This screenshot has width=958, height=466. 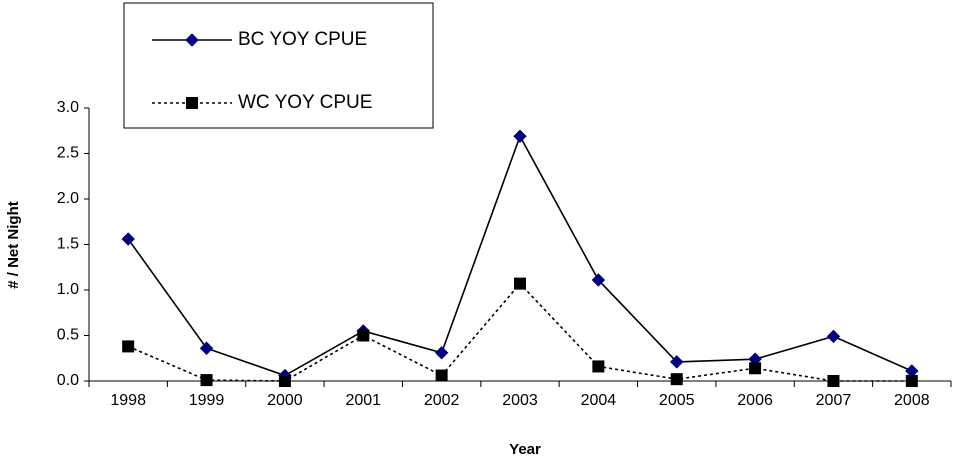 I want to click on y-tick-label: 0.5, so click(x=68, y=335).